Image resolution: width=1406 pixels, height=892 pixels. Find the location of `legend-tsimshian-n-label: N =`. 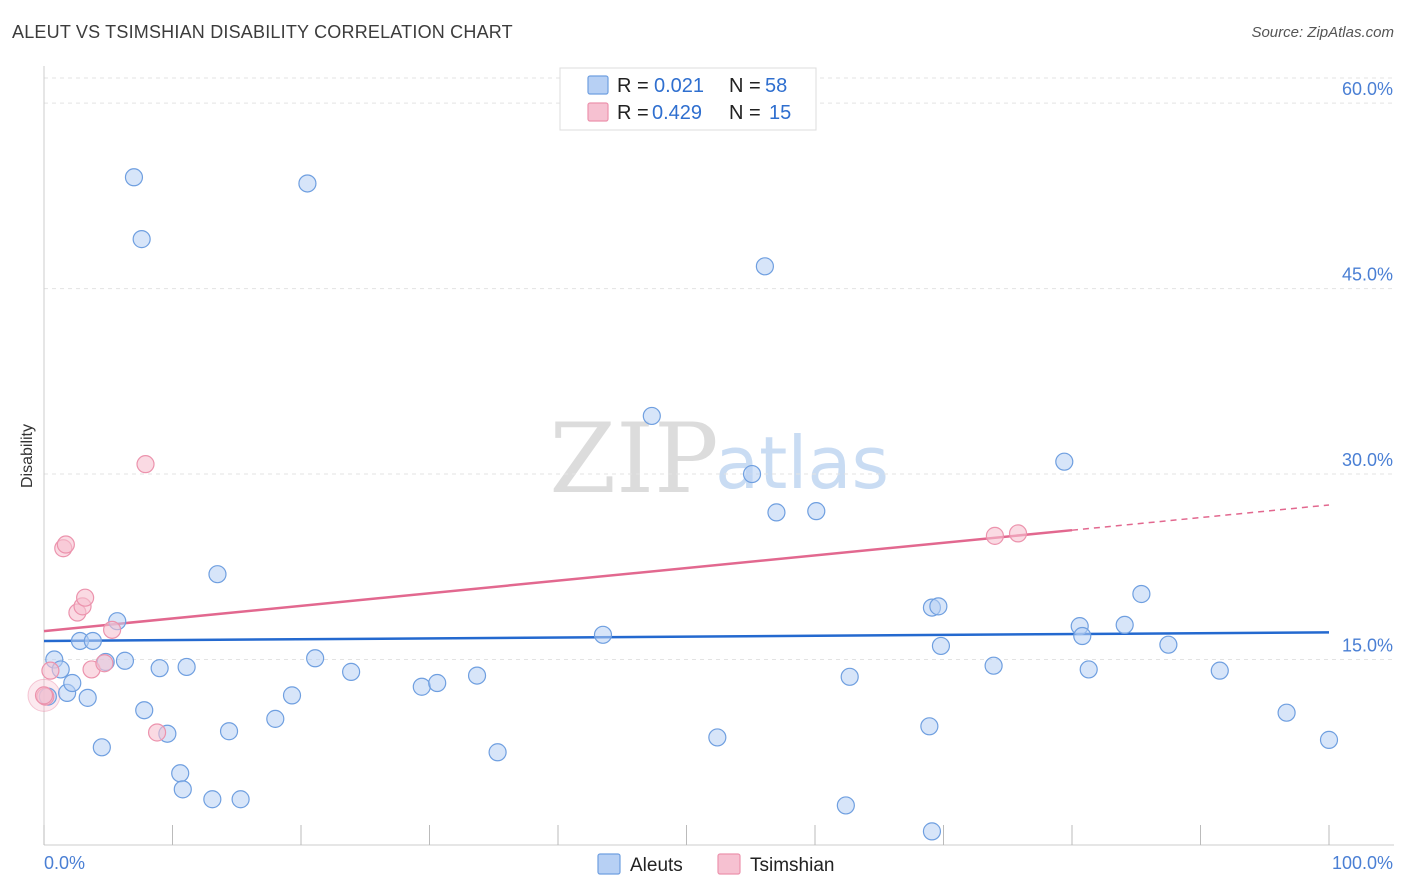

legend-tsimshian-n-label: N = is located at coordinates (745, 113).